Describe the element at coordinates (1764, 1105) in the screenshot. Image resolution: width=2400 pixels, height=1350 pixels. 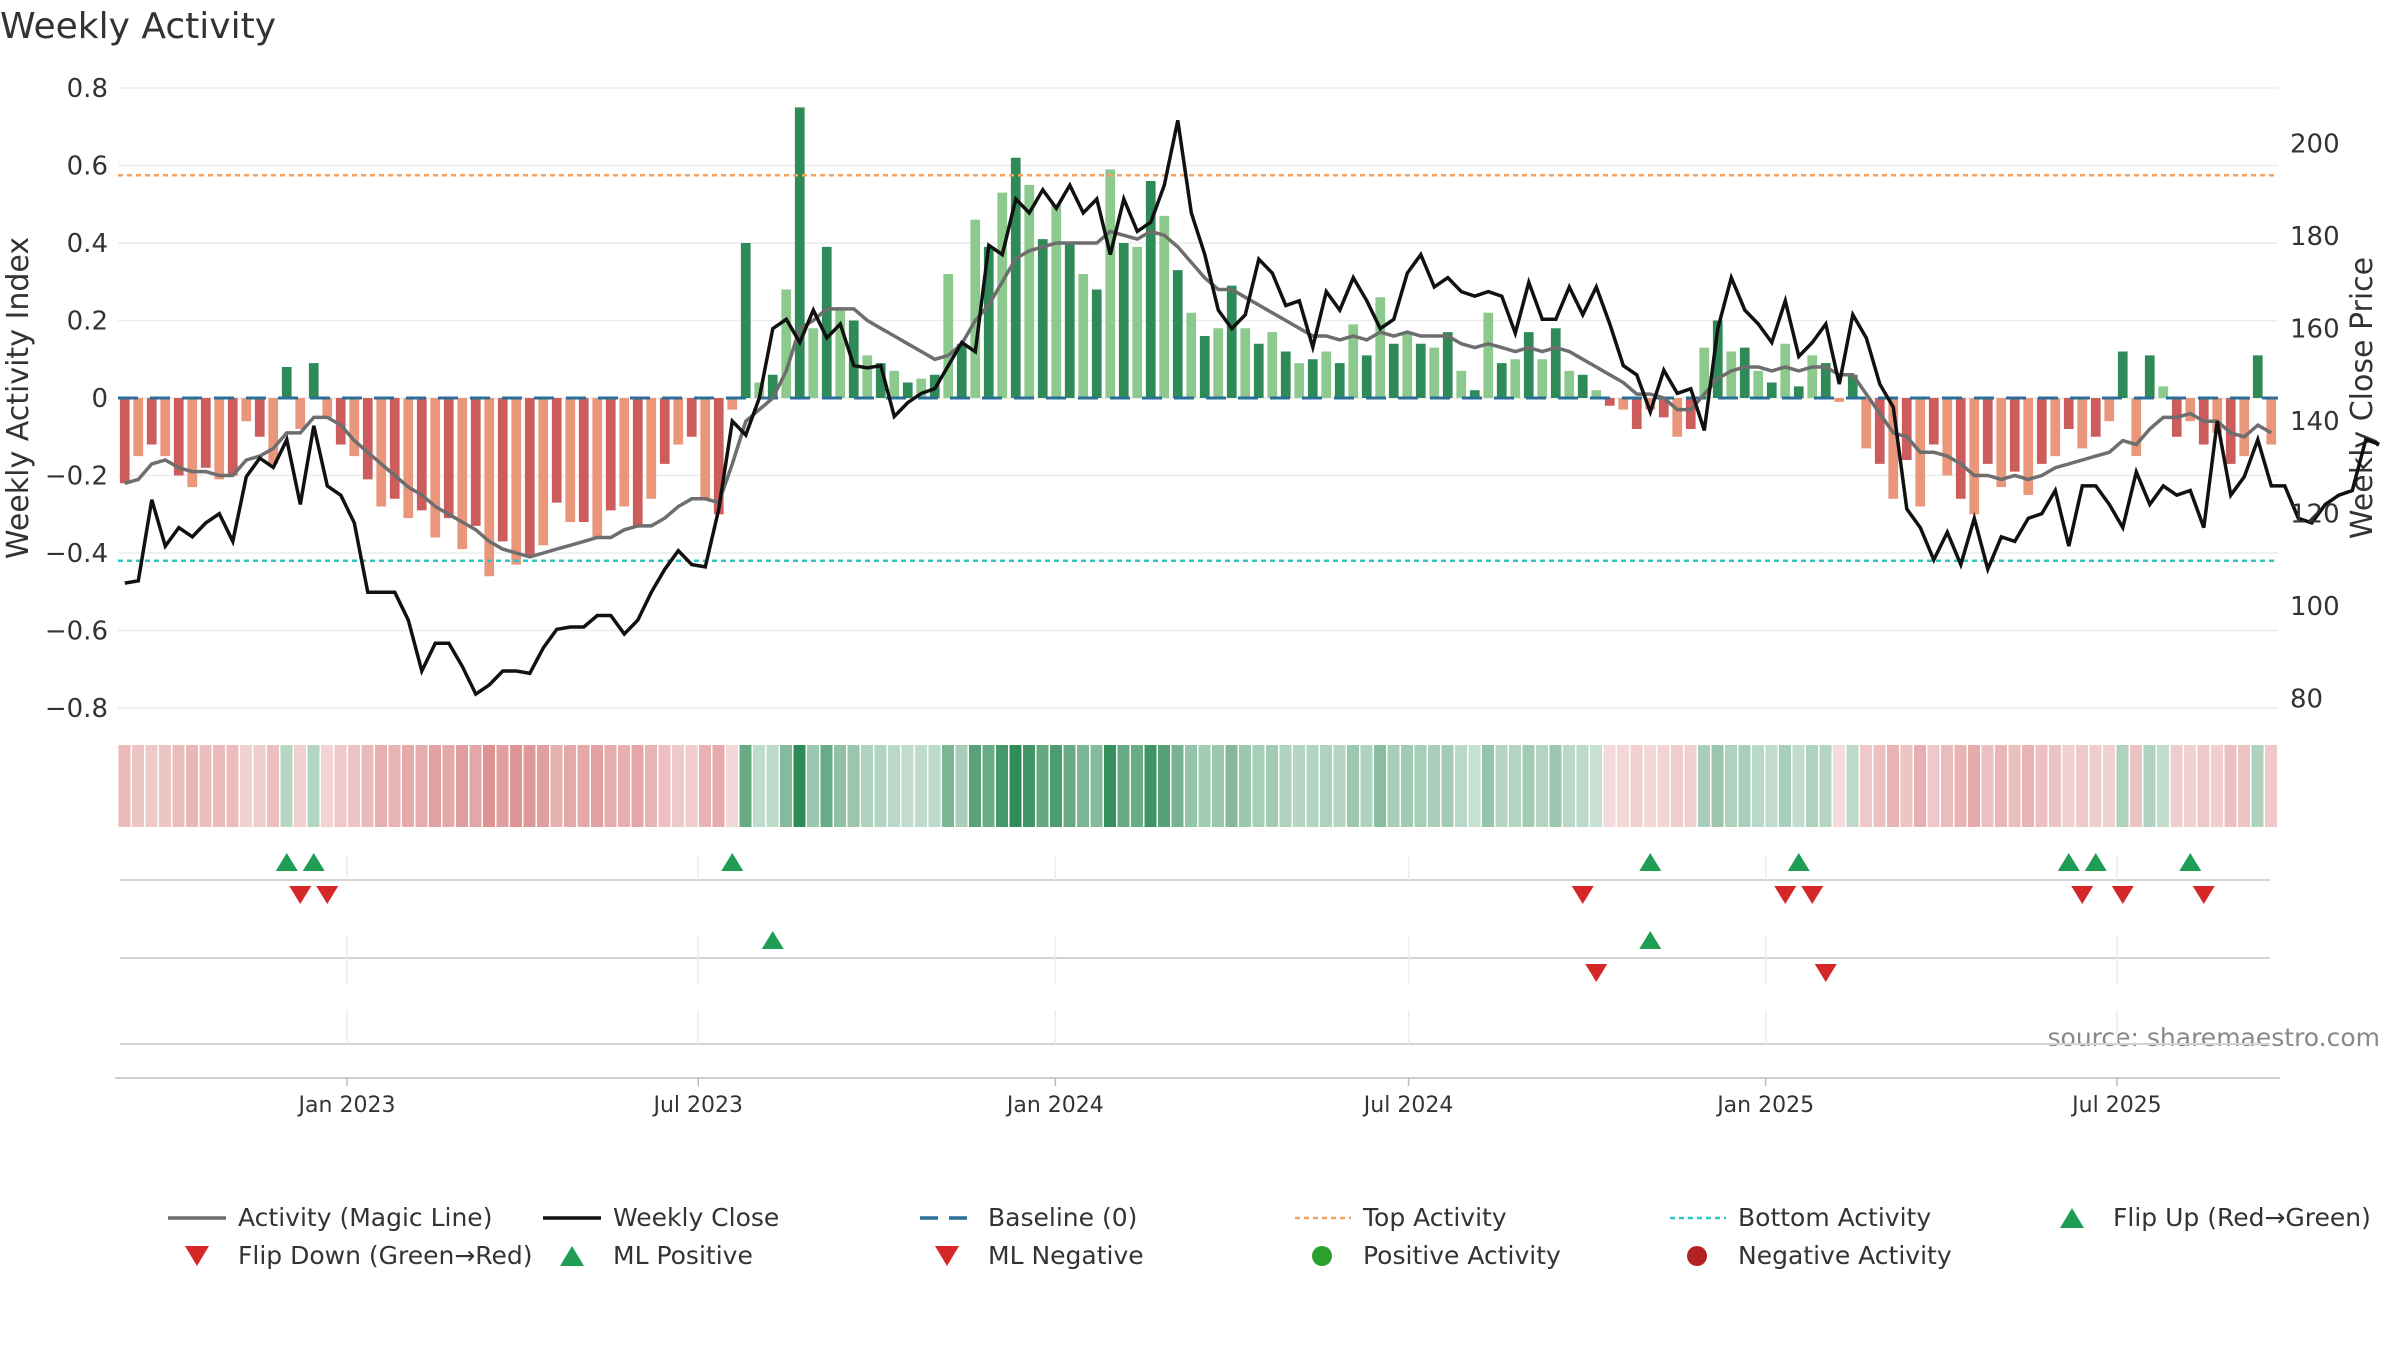
I see `x-tick-label: Jan 2025` at that location.